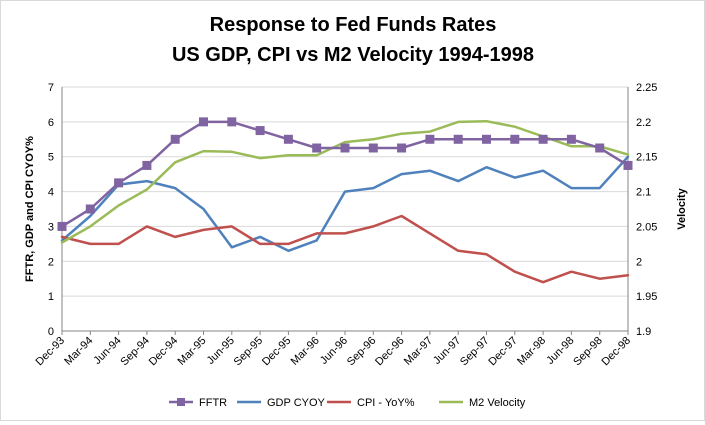 This screenshot has width=705, height=425. I want to click on x-tick-label: Sep-98, so click(588, 352).